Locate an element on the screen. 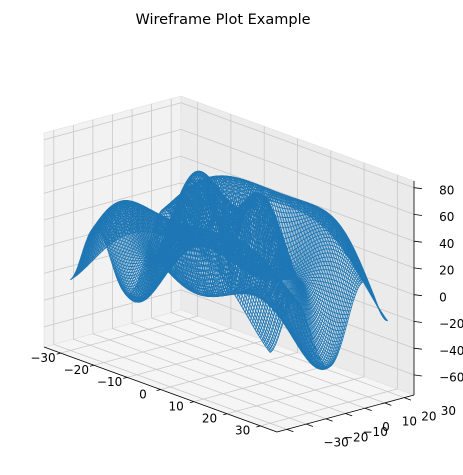  z-tick-label: 20 is located at coordinates (446, 271).